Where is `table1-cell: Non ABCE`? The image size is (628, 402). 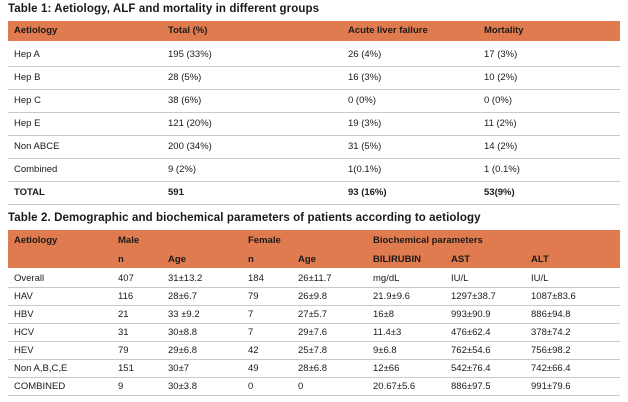 table1-cell: Non ABCE is located at coordinates (37, 146).